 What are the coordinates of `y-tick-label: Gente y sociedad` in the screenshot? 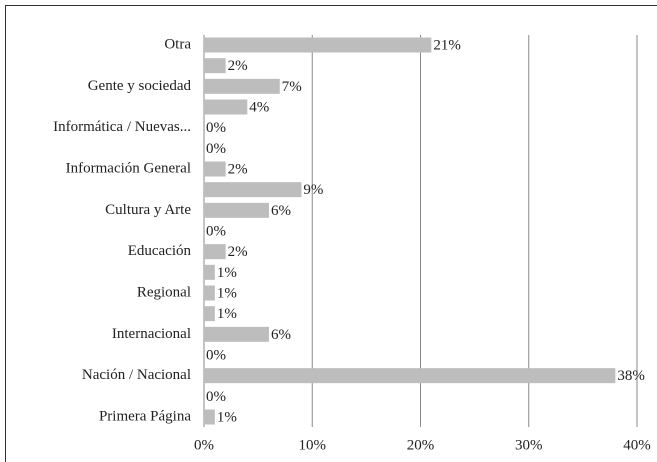 It's located at (140, 86).